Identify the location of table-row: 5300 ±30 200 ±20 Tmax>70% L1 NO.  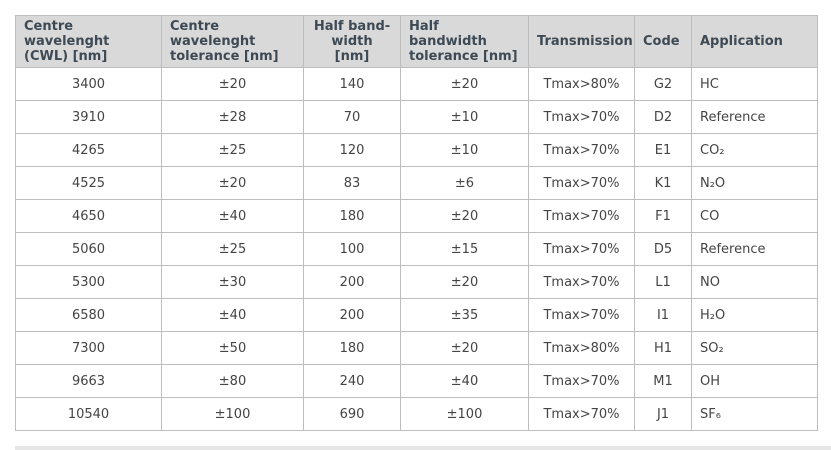
(416, 282).